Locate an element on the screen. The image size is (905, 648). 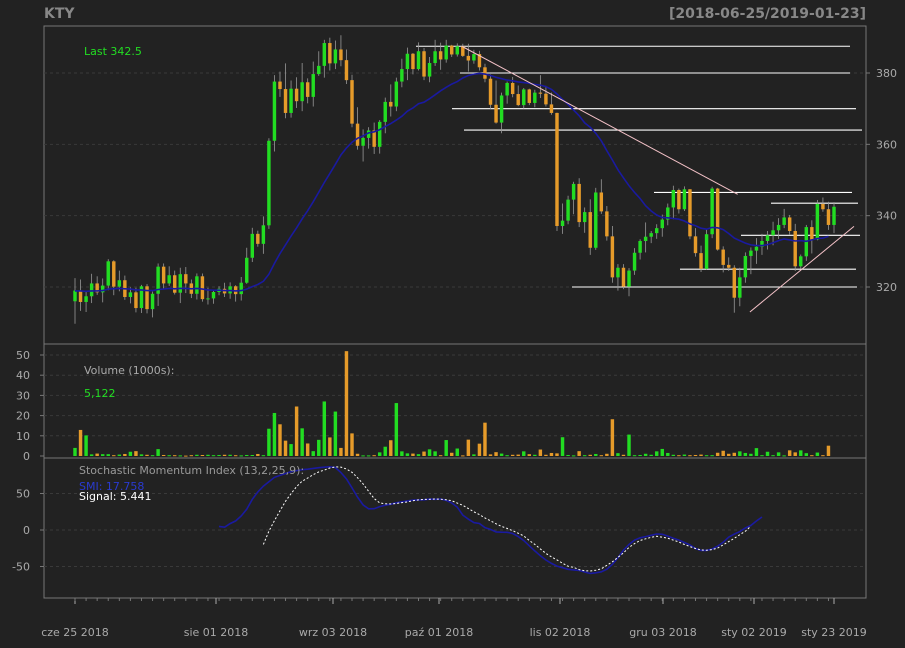
x-date-label: cze 25 2018 is located at coordinates (75, 632).